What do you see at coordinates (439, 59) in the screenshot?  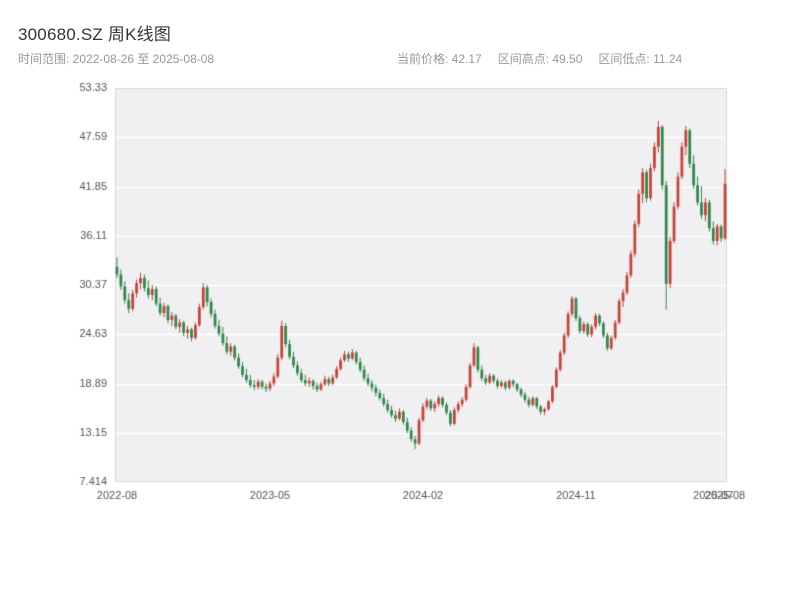 I see `current-price-stat: 当前价格: 42.17` at bounding box center [439, 59].